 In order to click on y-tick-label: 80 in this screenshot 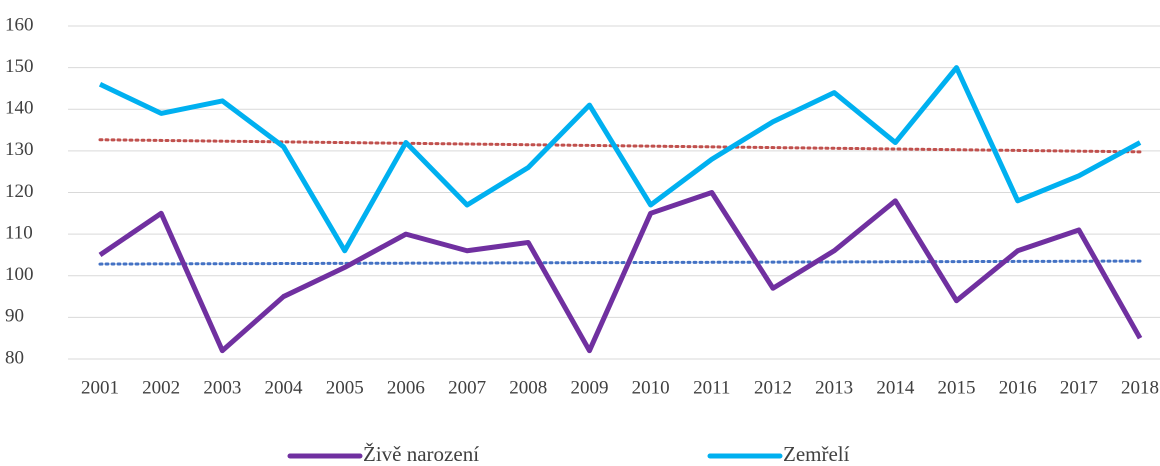, I will do `click(14, 357)`.